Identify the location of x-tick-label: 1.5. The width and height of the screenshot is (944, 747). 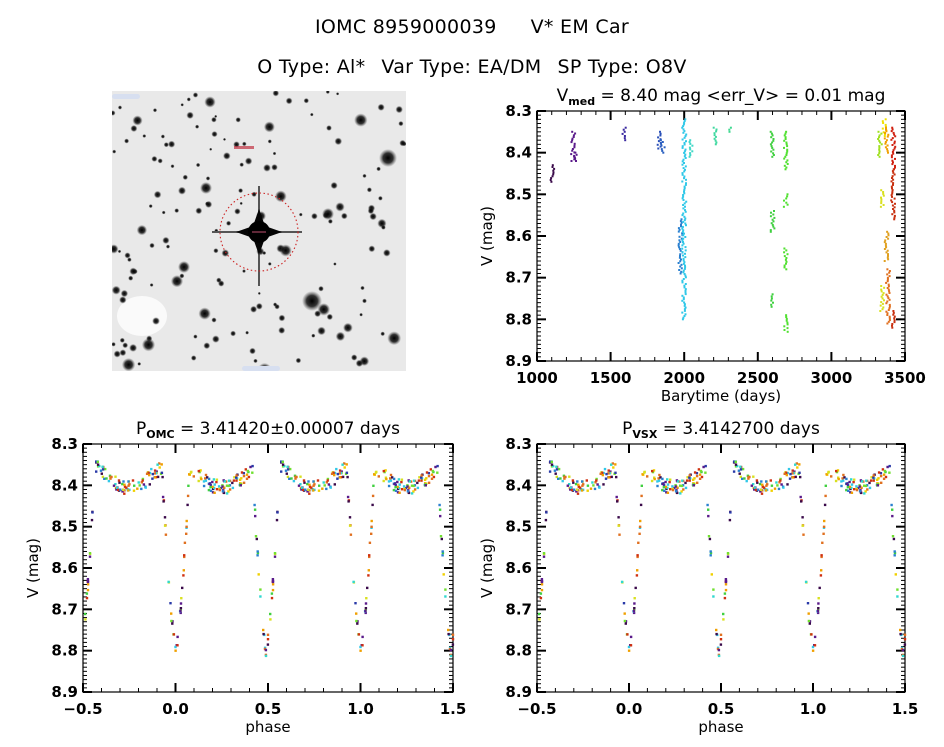
(905, 709).